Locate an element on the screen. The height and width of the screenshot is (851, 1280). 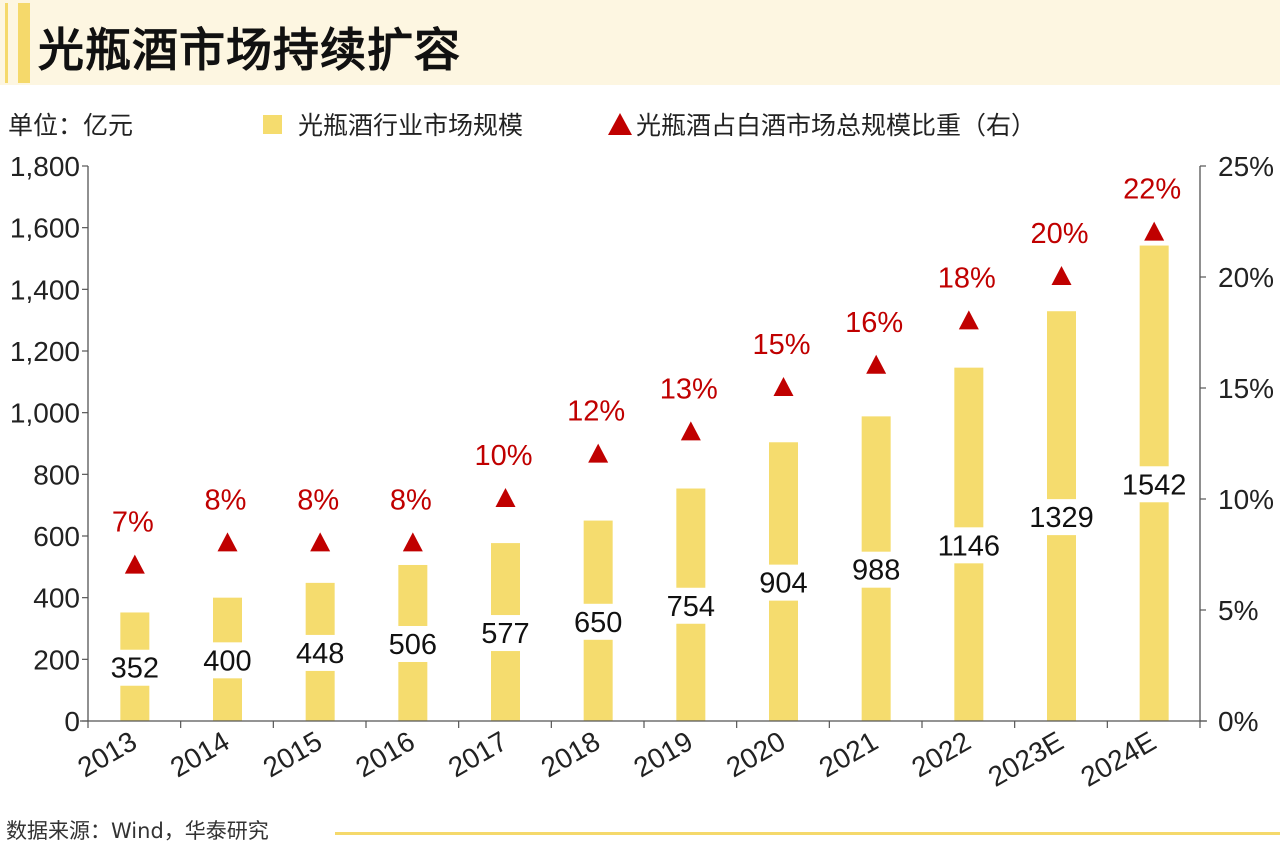
title-accent-line is located at coordinates (6, 43).